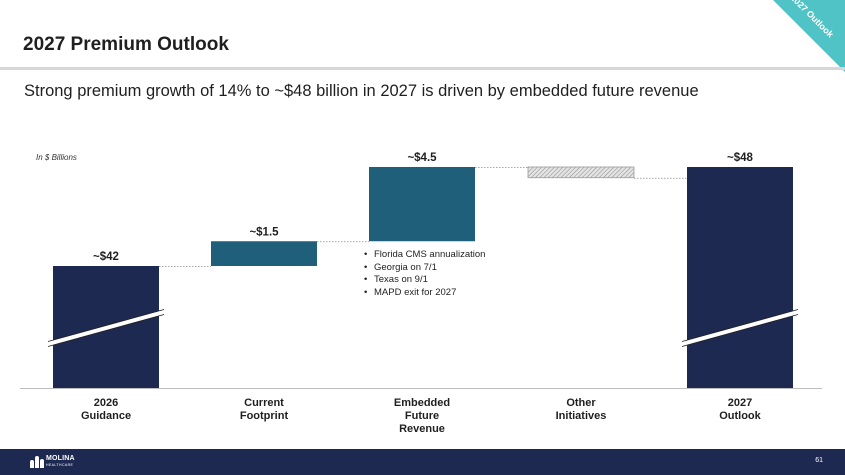 The width and height of the screenshot is (845, 475). I want to click on category-label-line: Other, so click(581, 403).